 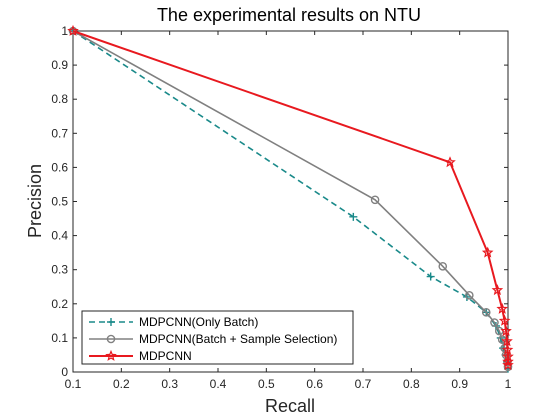 I want to click on x-tick-label: 1, so click(x=508, y=384).